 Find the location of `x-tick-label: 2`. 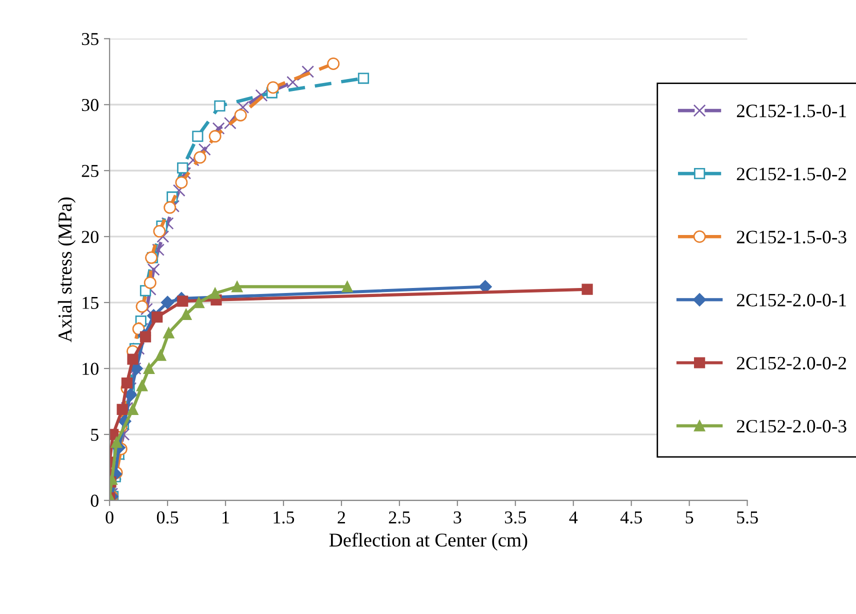

x-tick-label: 2 is located at coordinates (341, 517).